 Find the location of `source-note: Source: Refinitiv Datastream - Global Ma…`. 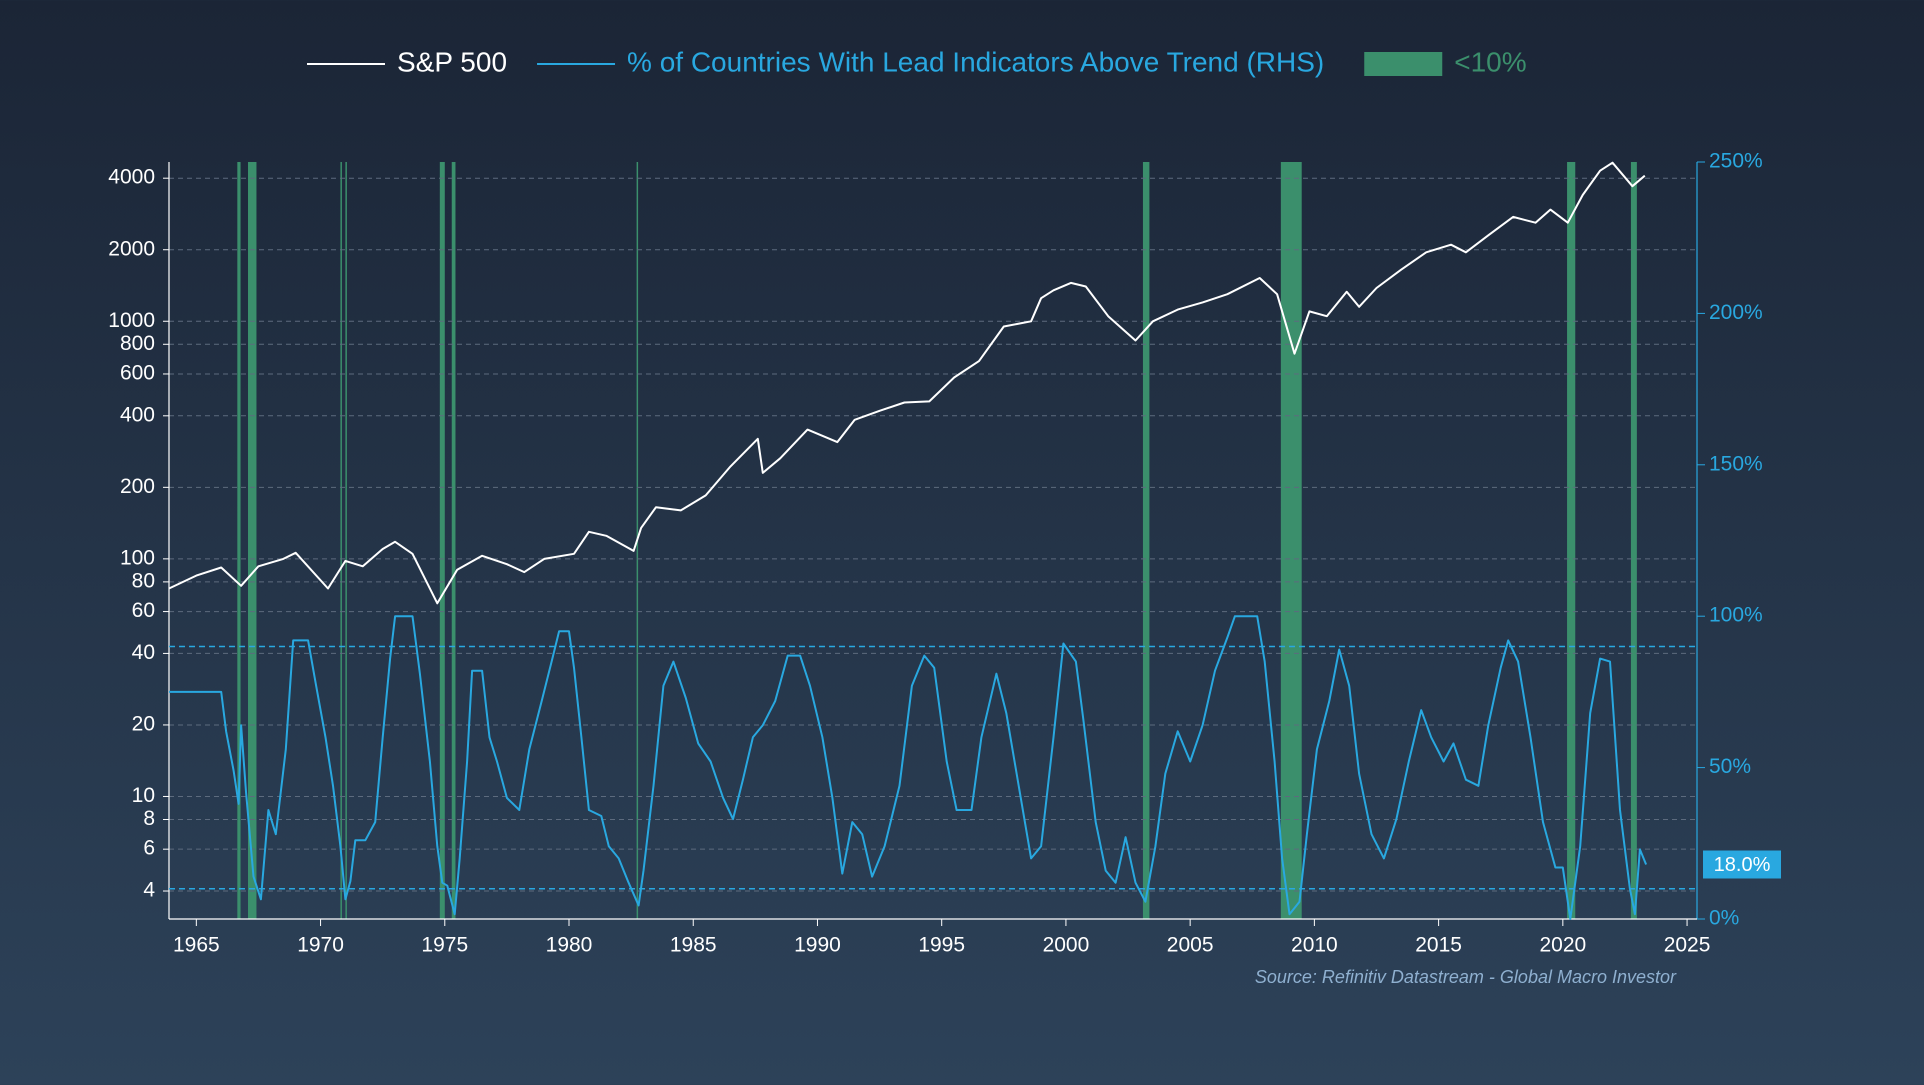

source-note: Source: Refinitiv Datastream - Global Ma… is located at coordinates (1466, 977).